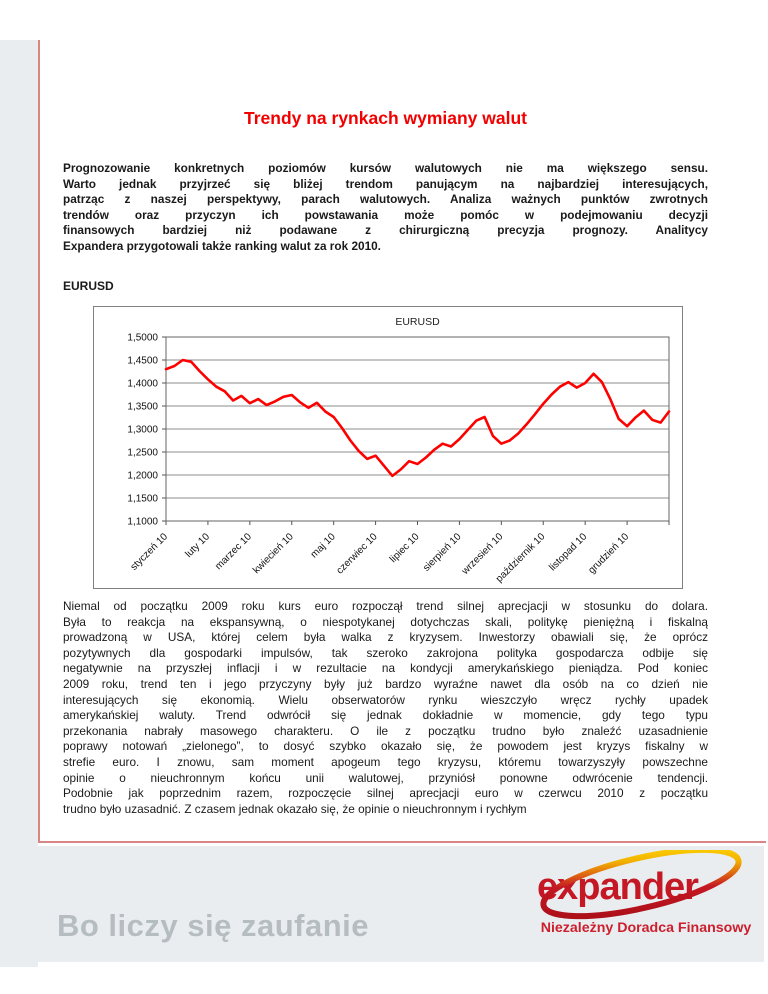  Describe the element at coordinates (442, 552) in the screenshot. I see `x-axis-label: sierpień 10` at that location.